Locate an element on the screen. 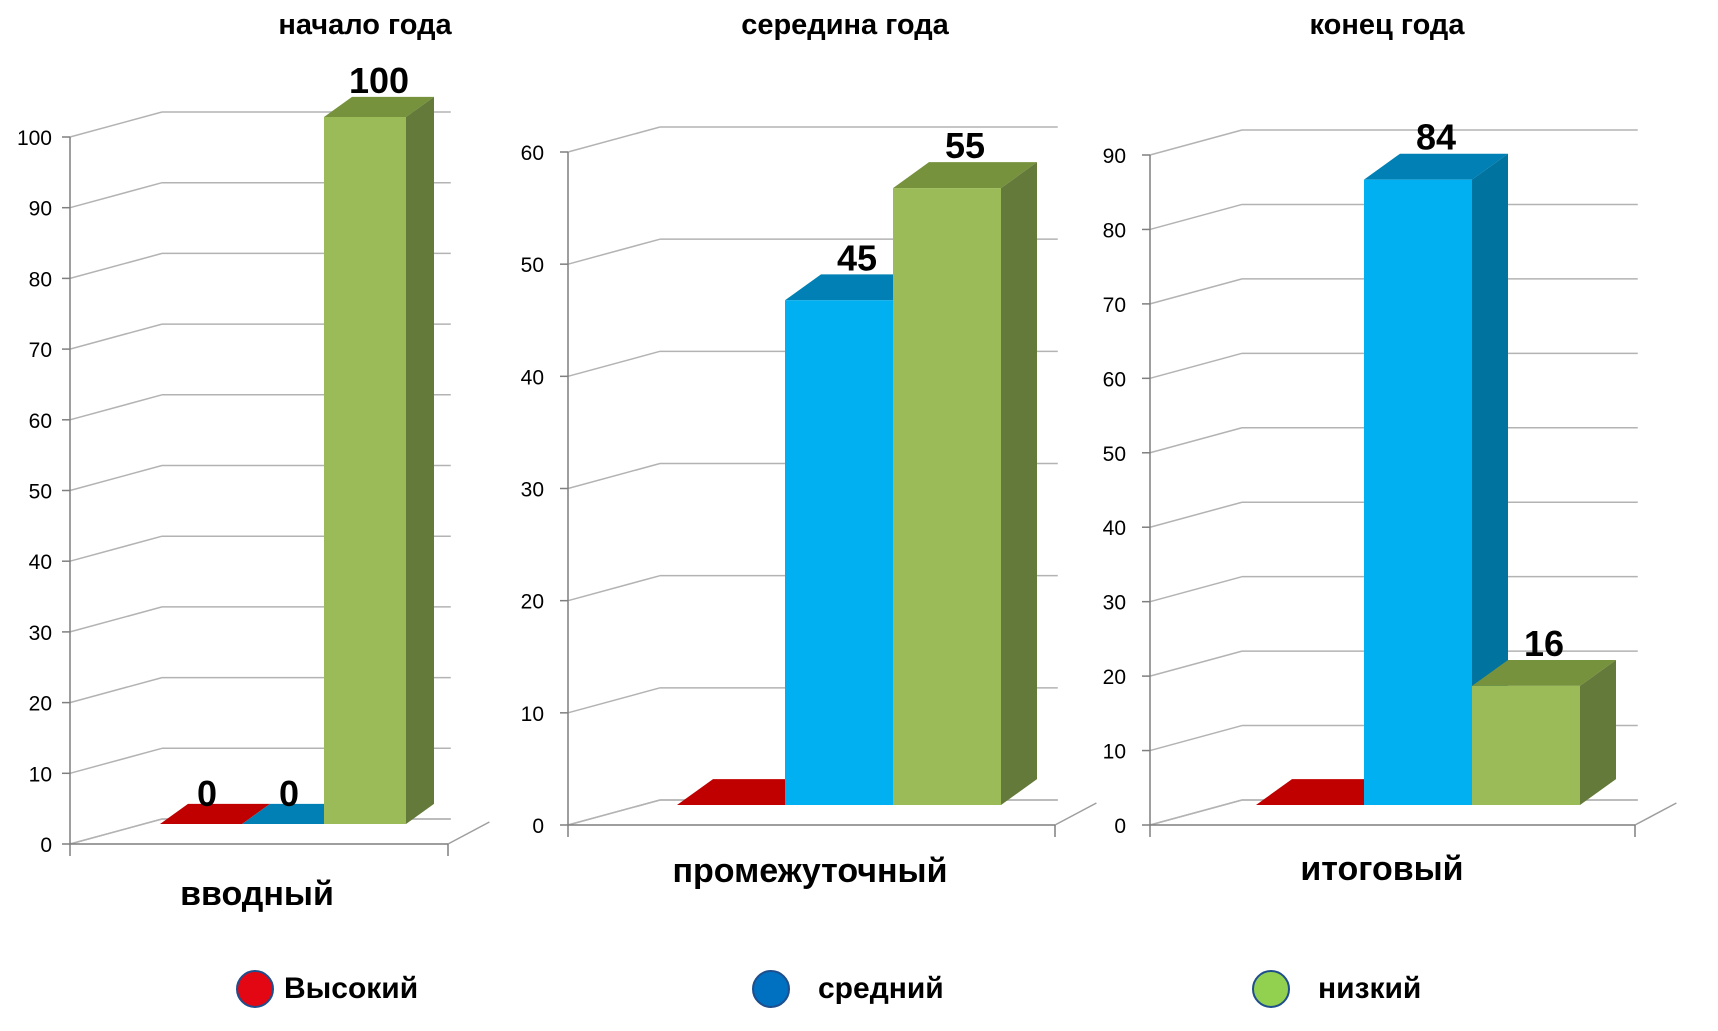 The height and width of the screenshot is (1031, 1718). y-tick-label: 100 is located at coordinates (34, 138).